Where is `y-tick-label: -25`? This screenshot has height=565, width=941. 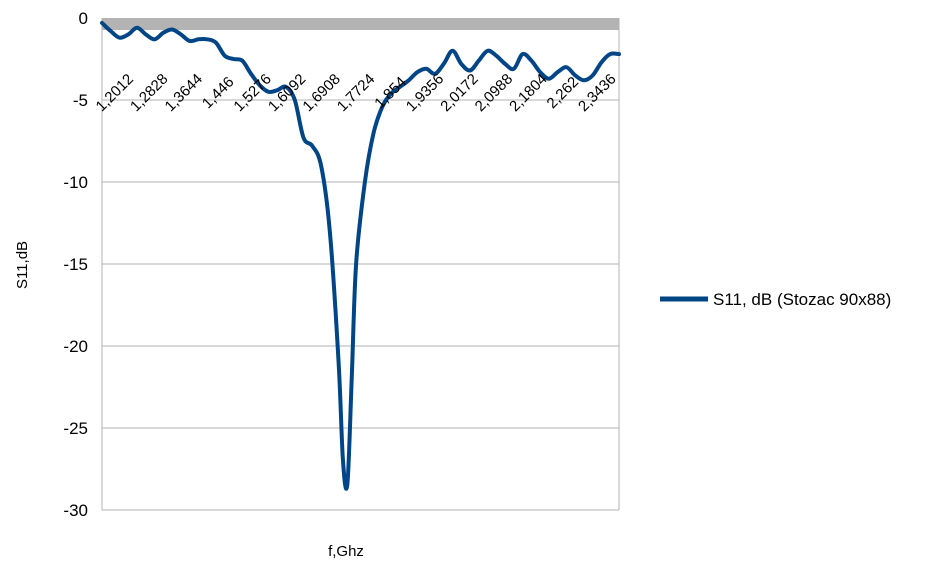
y-tick-label: -25 is located at coordinates (75, 428).